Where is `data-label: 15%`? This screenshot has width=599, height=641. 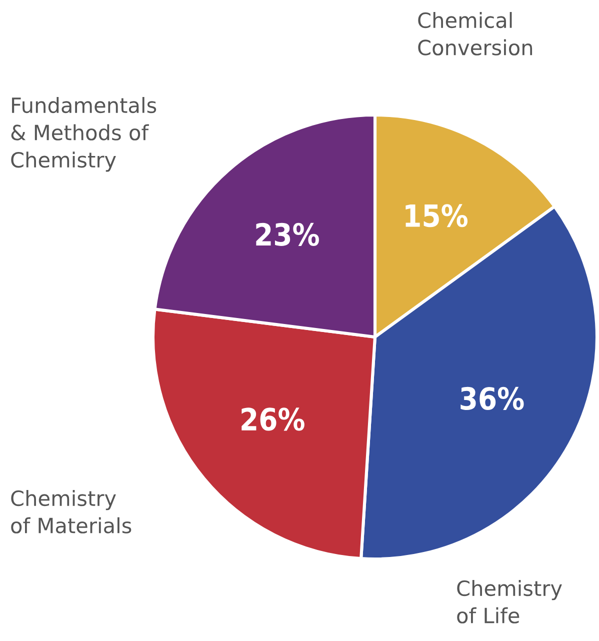
data-label: 15% is located at coordinates (437, 216).